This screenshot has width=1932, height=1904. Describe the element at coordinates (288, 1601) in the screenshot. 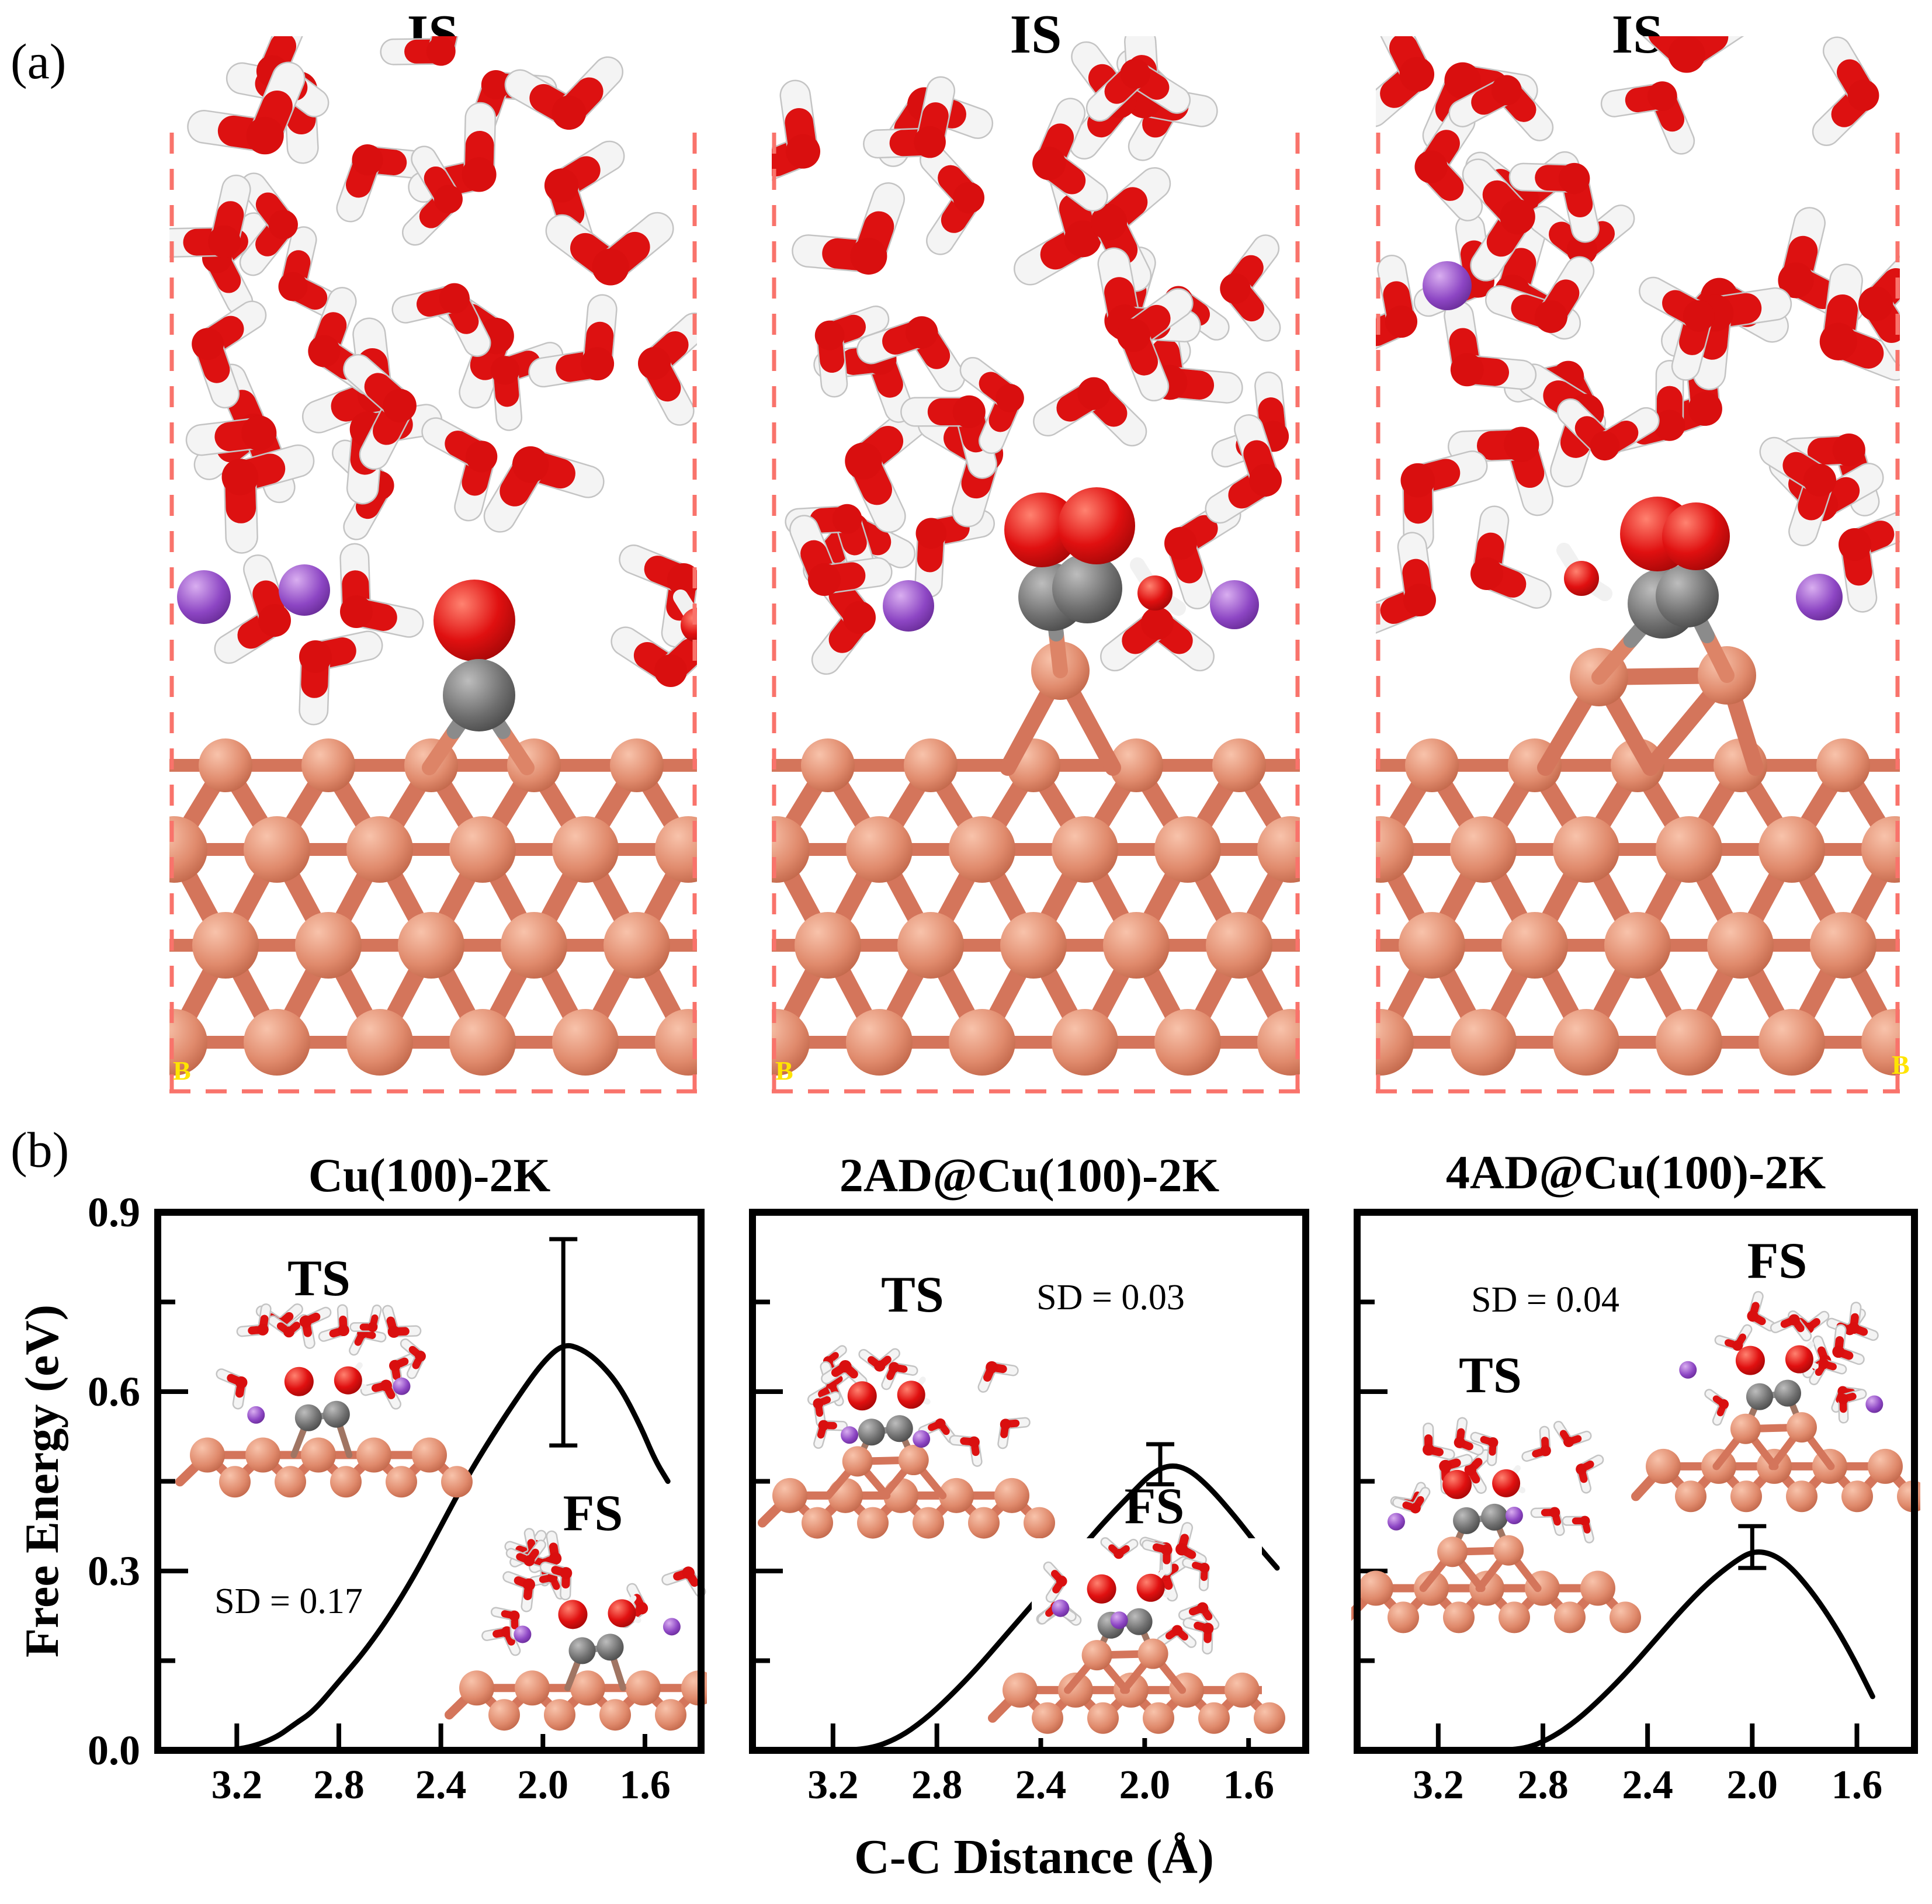

I see `plot-1-sd-label: SD = 0.17` at that location.